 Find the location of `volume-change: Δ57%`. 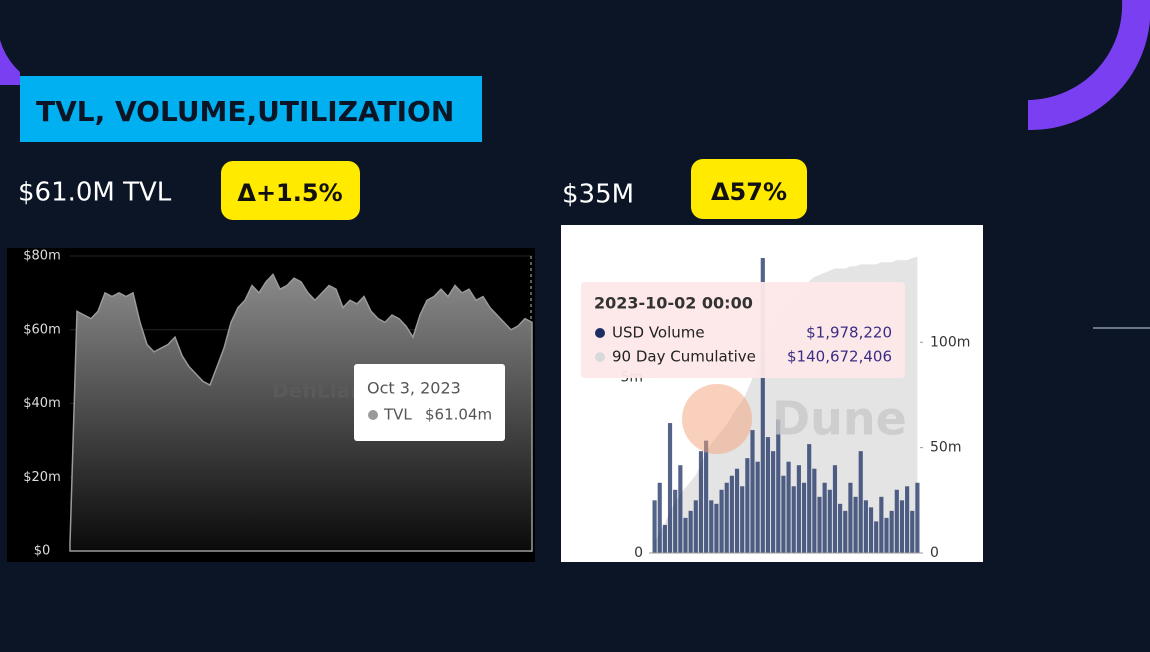

volume-change: Δ57% is located at coordinates (749, 192).